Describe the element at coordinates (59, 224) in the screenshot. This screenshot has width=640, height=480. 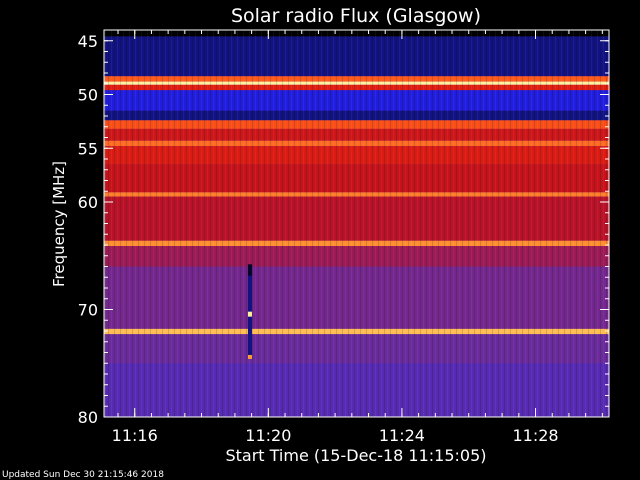
I see `y-axis-label: Frequency [MHz]` at that location.